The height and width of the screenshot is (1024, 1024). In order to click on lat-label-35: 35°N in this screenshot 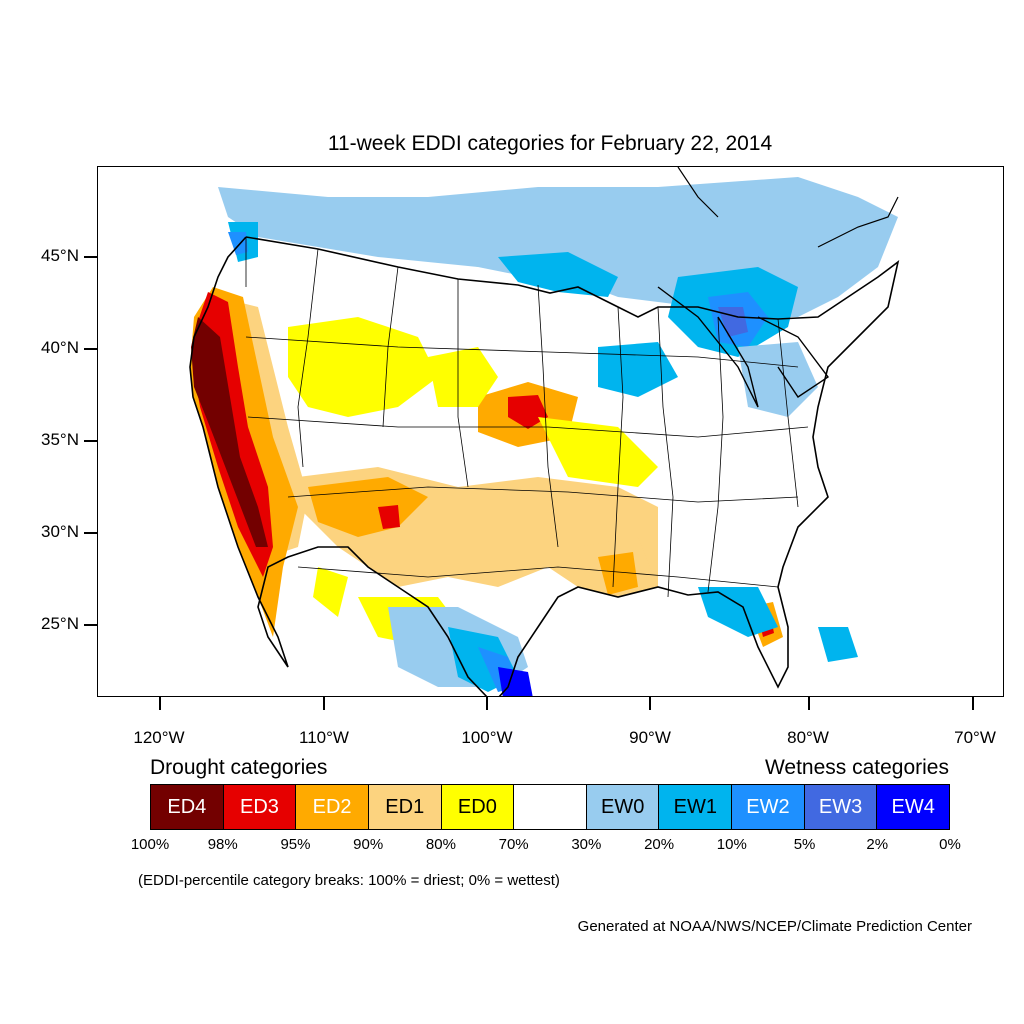, I will do `click(60, 439)`.